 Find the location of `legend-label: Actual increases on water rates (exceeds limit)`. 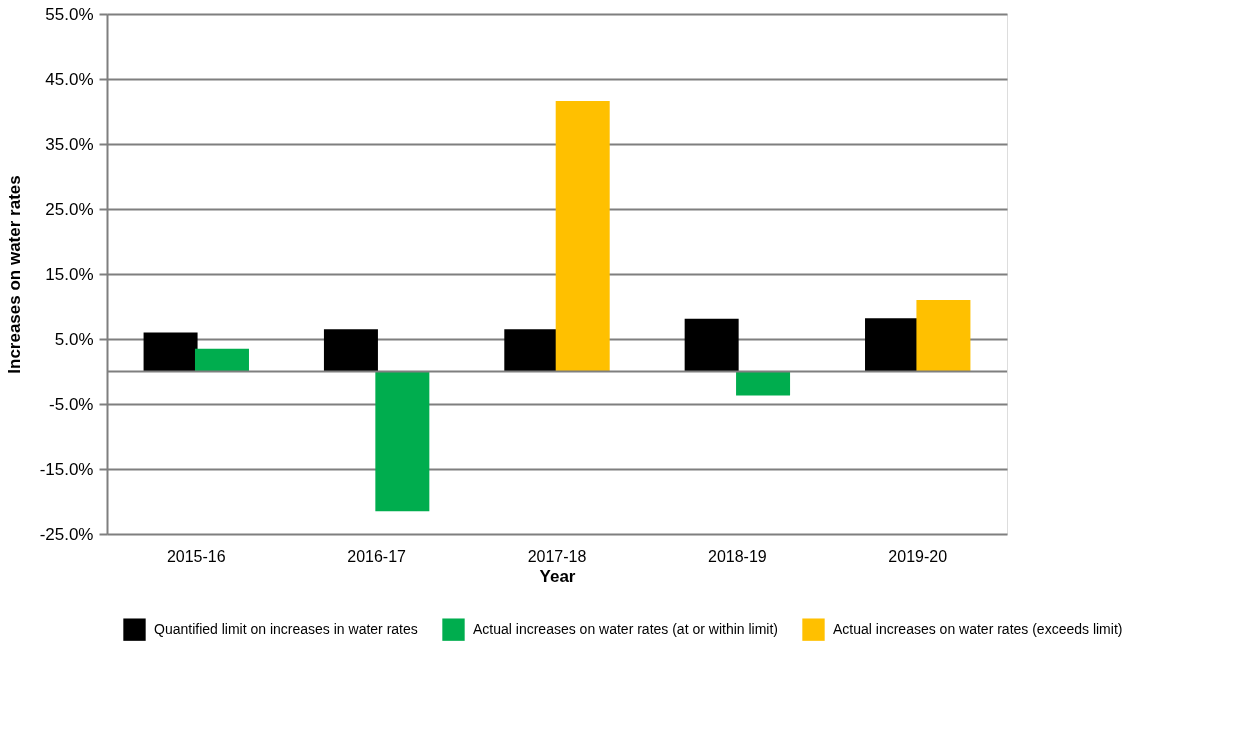

legend-label: Actual increases on water rates (exceeds limit) is located at coordinates (978, 628).